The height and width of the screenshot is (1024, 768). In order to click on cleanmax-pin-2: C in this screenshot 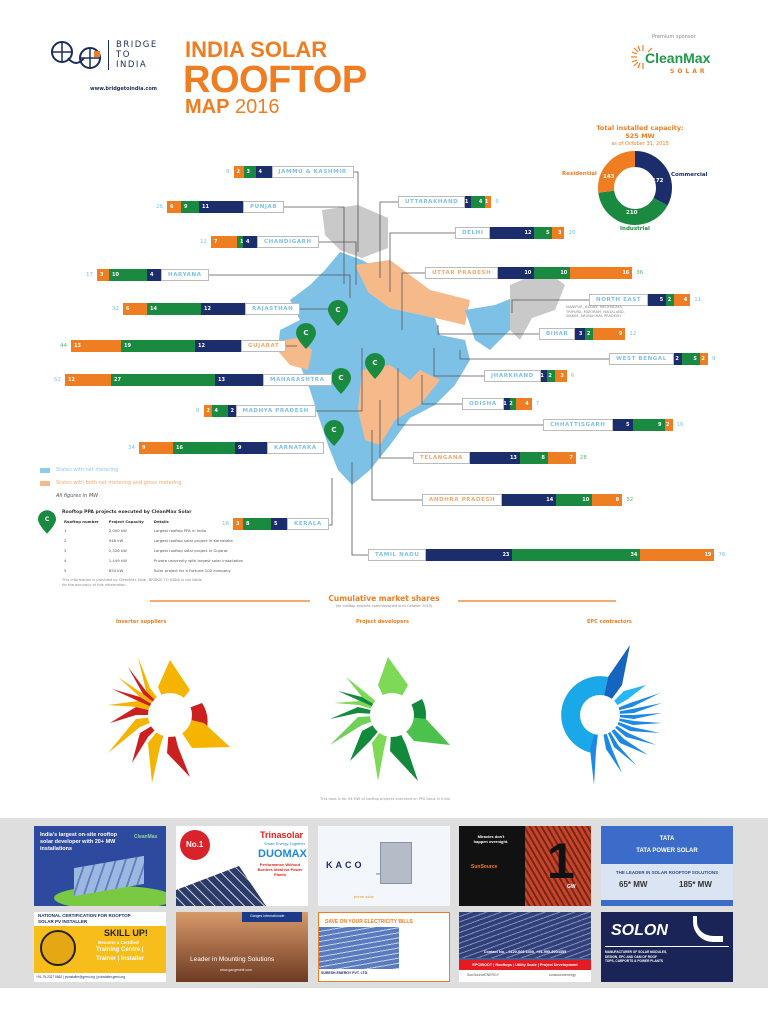, I will do `click(334, 433)`.